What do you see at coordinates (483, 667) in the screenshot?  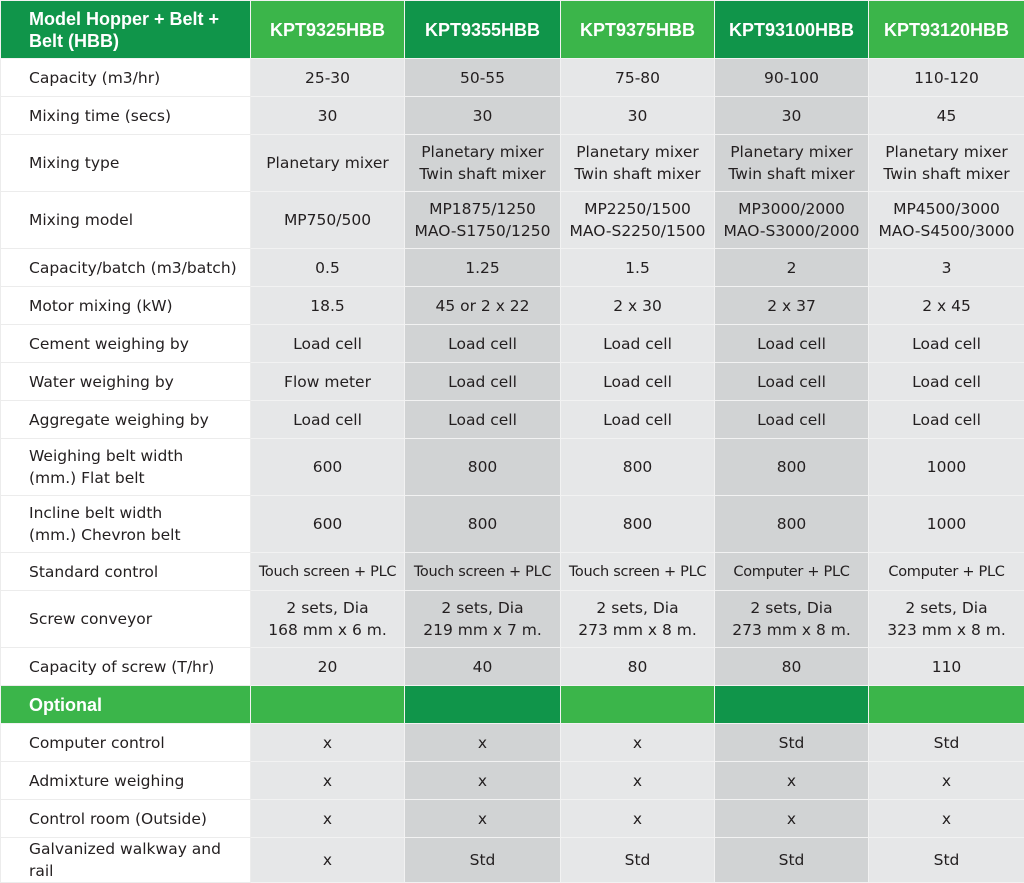 I see `cell-value: 40` at bounding box center [483, 667].